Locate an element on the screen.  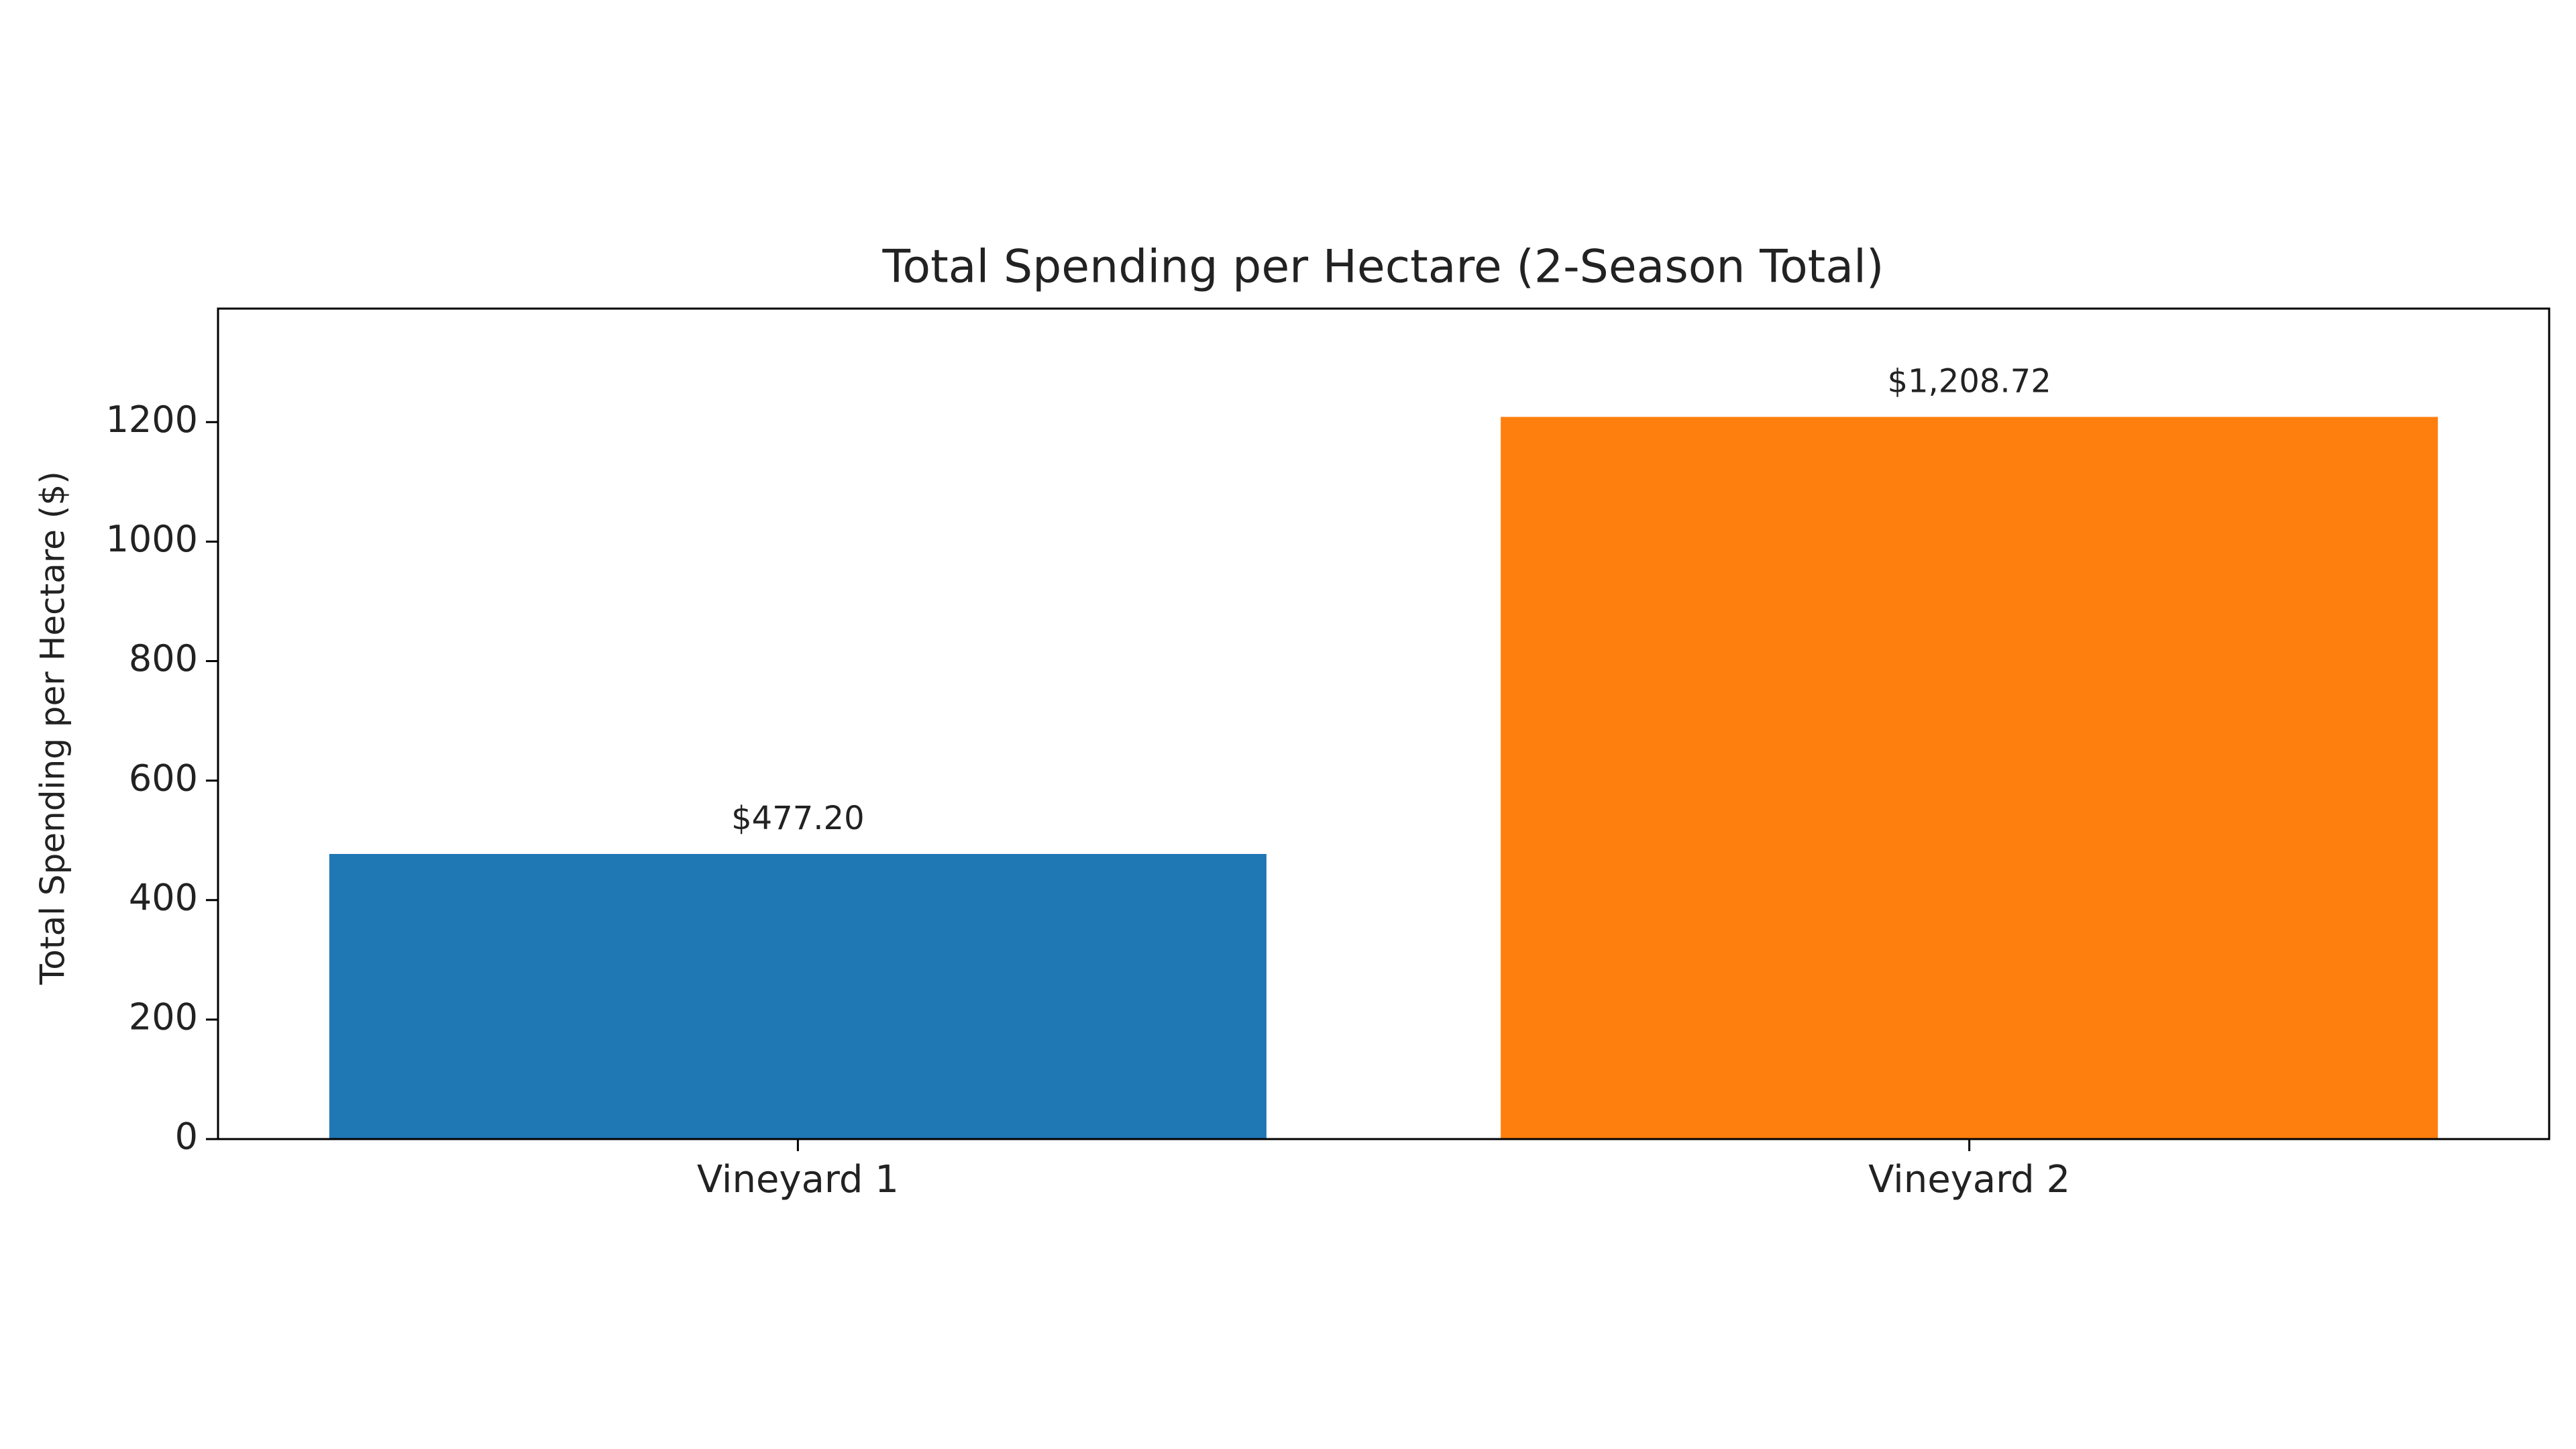
y-tick-label: 200 is located at coordinates (163, 1017).